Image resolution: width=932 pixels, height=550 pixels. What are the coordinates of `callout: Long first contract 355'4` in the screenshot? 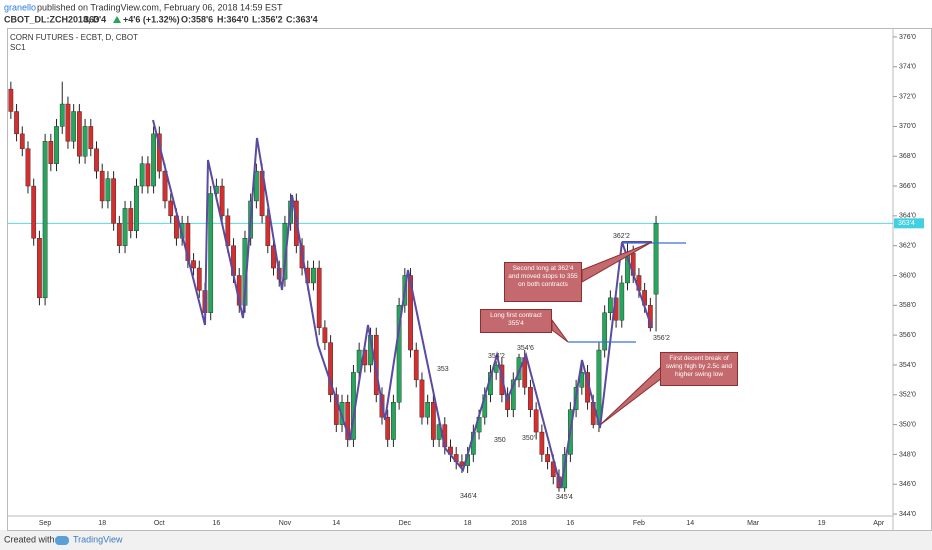 It's located at (516, 321).